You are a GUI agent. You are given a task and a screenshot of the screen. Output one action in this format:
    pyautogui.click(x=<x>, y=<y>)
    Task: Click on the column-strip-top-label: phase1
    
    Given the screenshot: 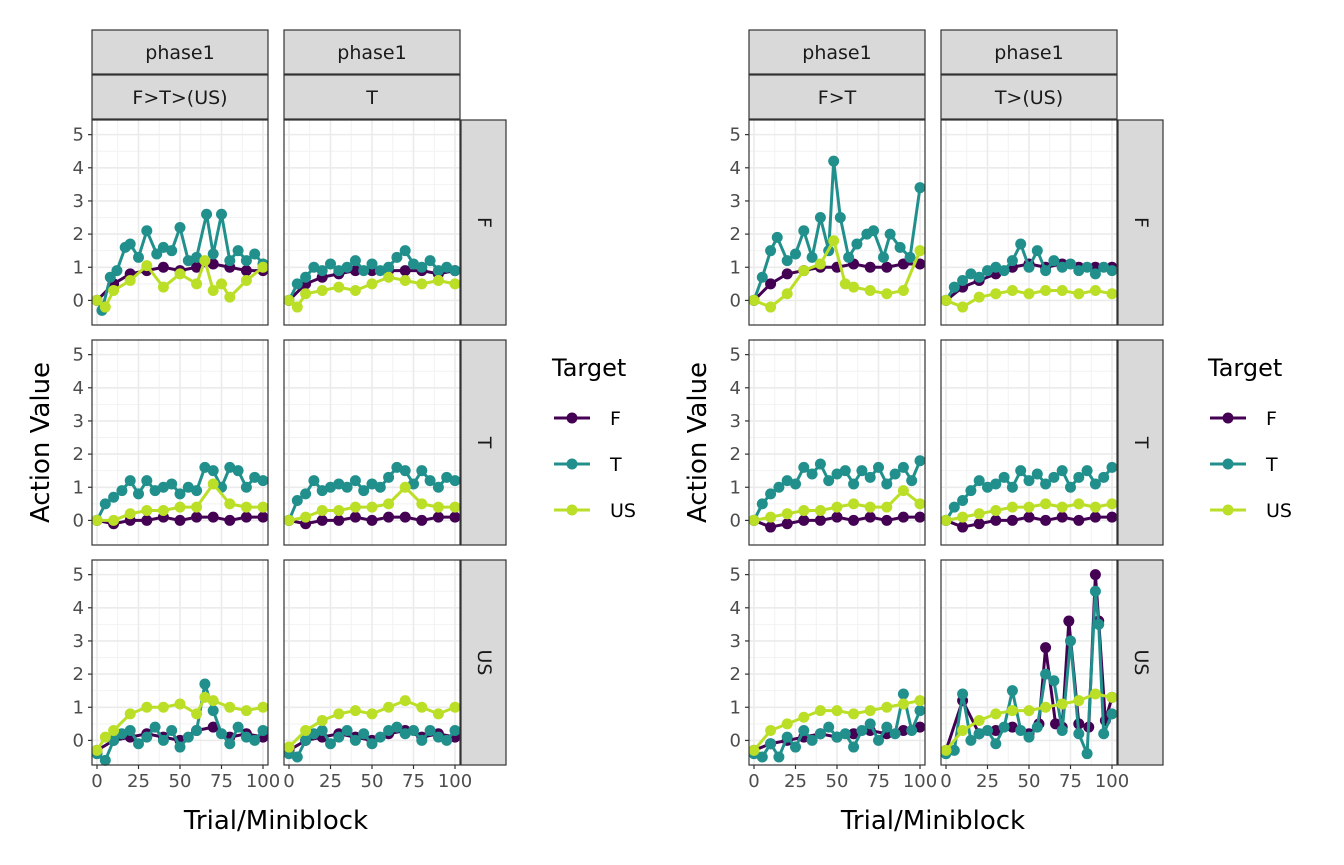 What is the action you would take?
    pyautogui.click(x=371, y=53)
    